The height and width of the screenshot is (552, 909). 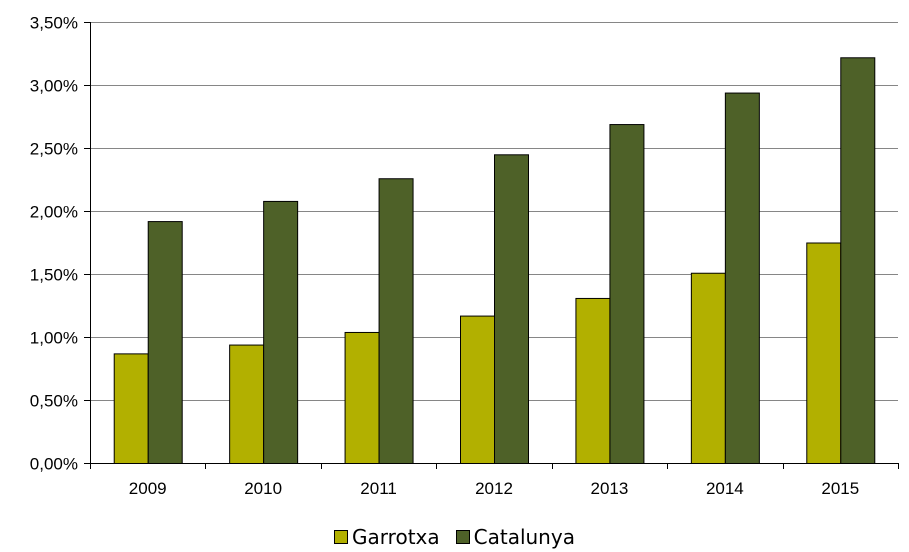 I want to click on bar-garrotxa-2012, so click(x=477, y=389).